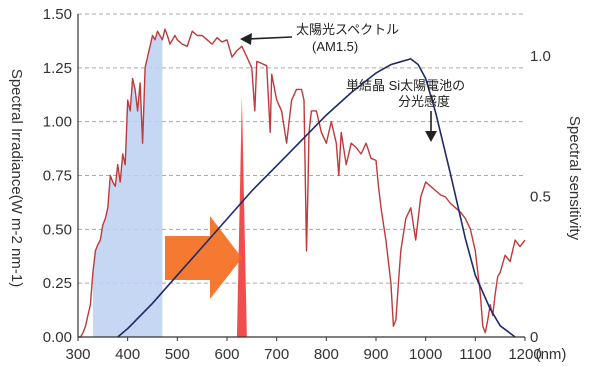 This screenshot has width=593, height=367. Describe the element at coordinates (431, 136) in the screenshot. I see `si-pointer-arrow-icon` at that location.